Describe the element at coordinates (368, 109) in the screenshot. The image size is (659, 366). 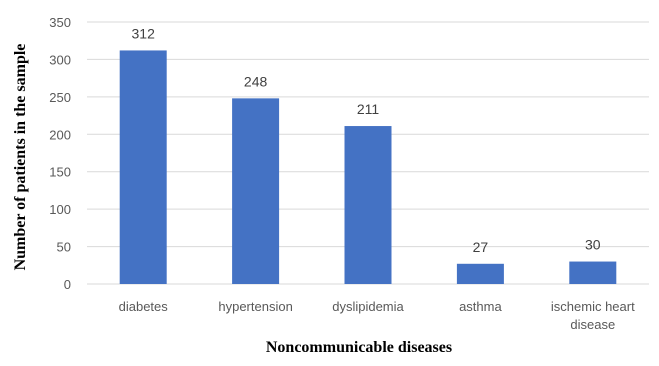
I see `data-label: 211` at that location.